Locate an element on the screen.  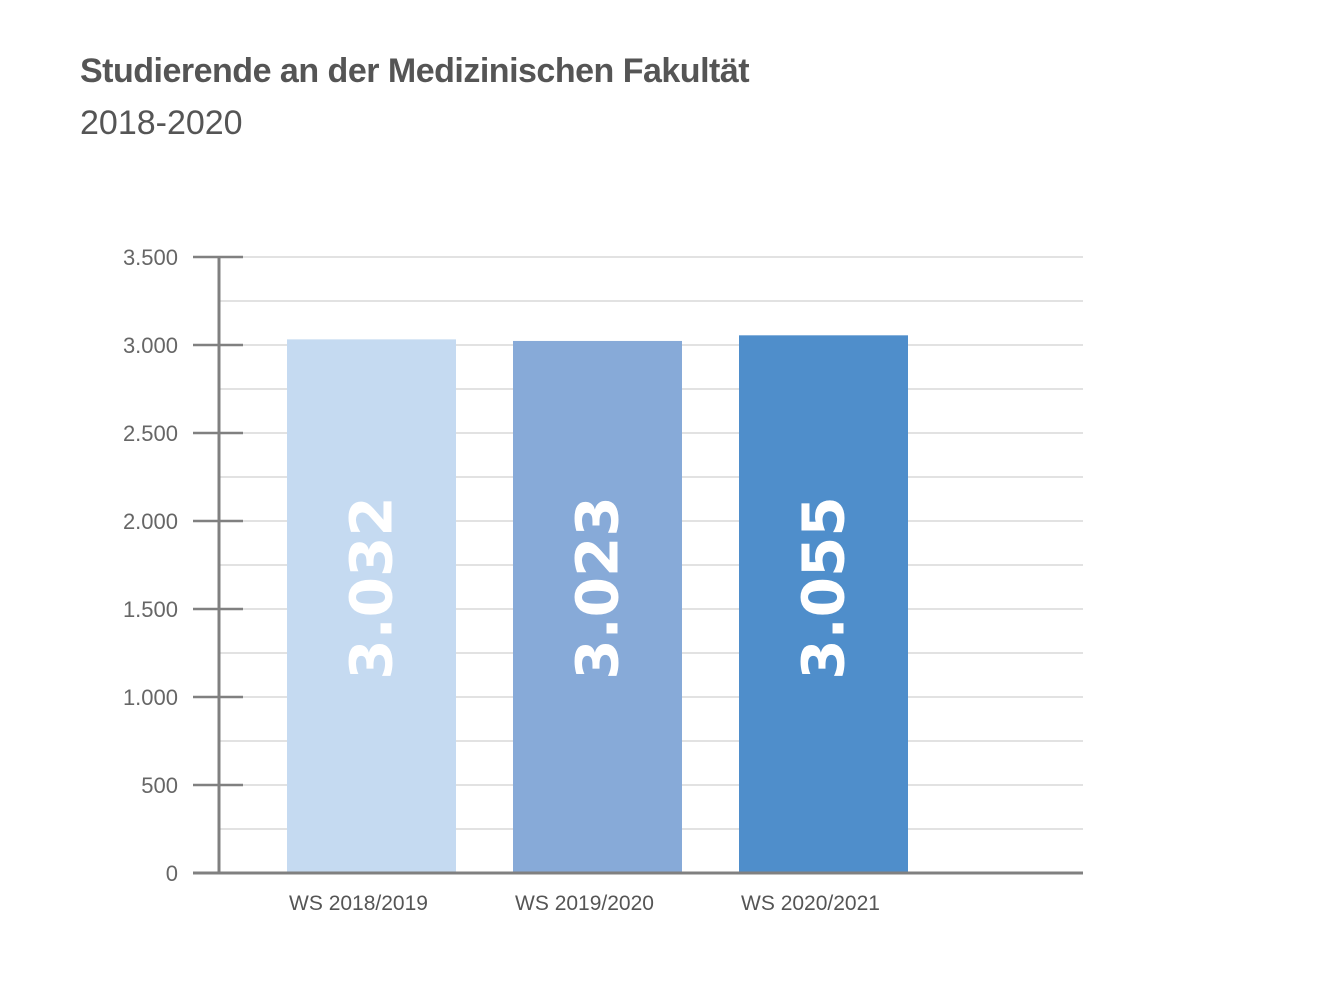
y-tick-label: 2.000 is located at coordinates (150, 521).